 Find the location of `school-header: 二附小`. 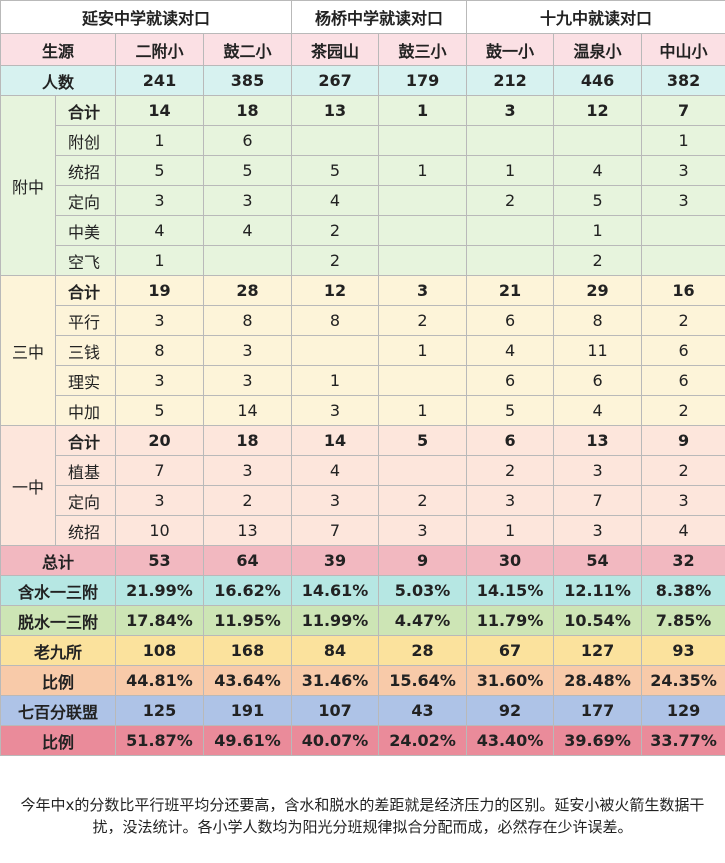

school-header: 二附小 is located at coordinates (159, 49).